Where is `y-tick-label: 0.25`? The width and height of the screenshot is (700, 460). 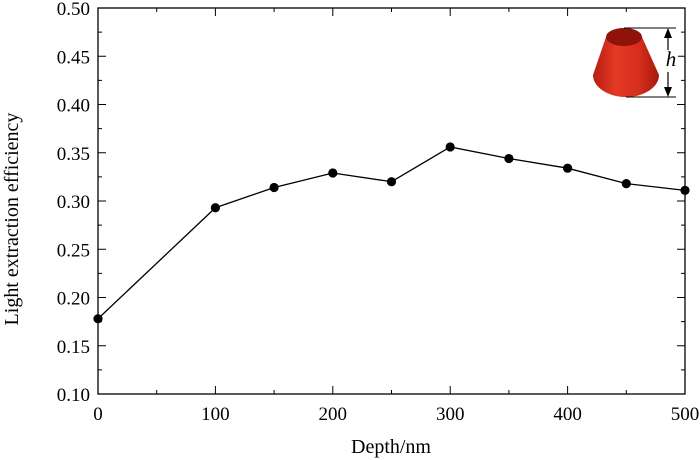 y-tick-label: 0.25 is located at coordinates (73, 250).